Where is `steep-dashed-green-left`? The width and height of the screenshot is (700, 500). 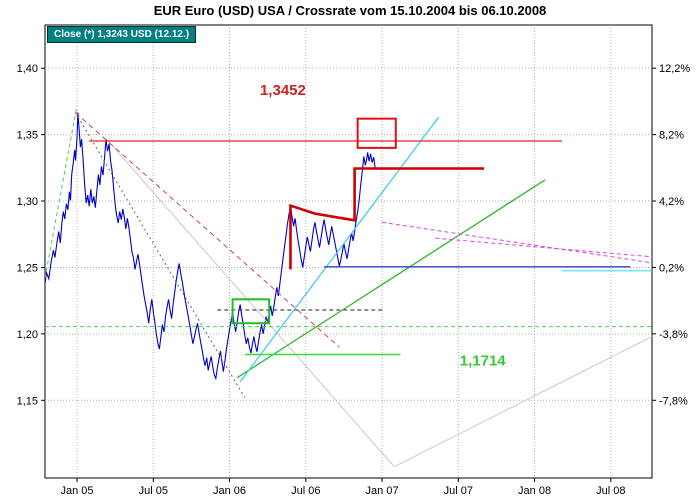 steep-dashed-green-left is located at coordinates (61, 192).